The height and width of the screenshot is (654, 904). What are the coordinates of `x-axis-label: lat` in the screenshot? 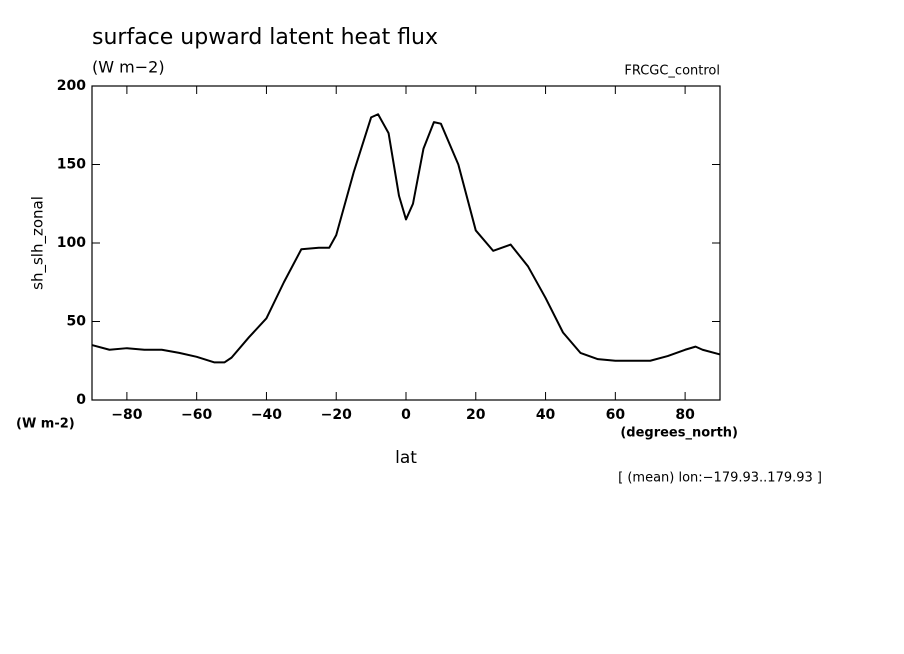 It's located at (406, 458).